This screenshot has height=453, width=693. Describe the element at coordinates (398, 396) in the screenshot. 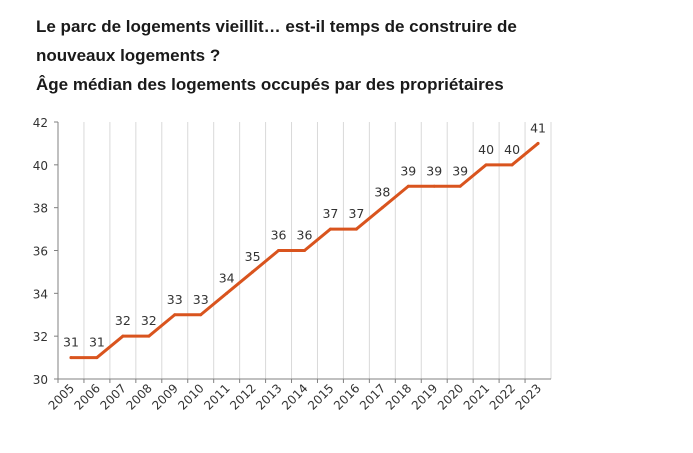

I see `x-tick-label: 2018` at that location.